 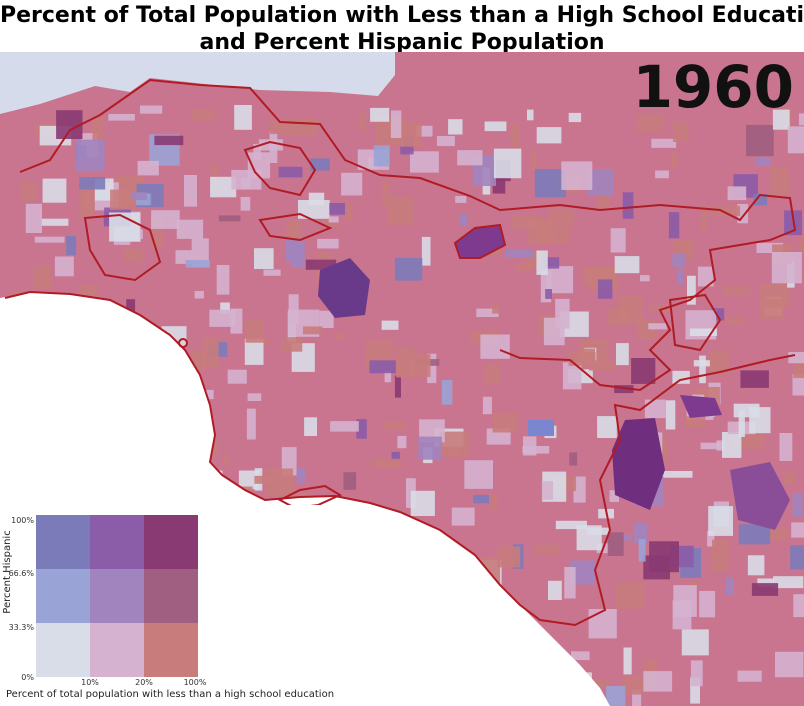 I want to click on bivariate-legend-grid, so click(x=117, y=596).